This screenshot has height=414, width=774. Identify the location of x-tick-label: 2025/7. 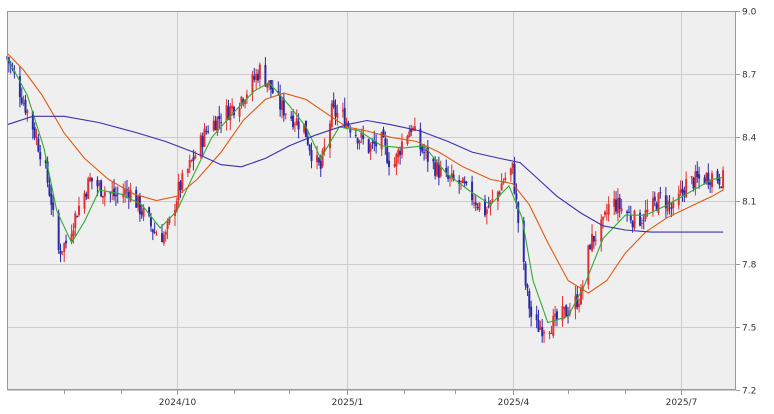
(682, 403).